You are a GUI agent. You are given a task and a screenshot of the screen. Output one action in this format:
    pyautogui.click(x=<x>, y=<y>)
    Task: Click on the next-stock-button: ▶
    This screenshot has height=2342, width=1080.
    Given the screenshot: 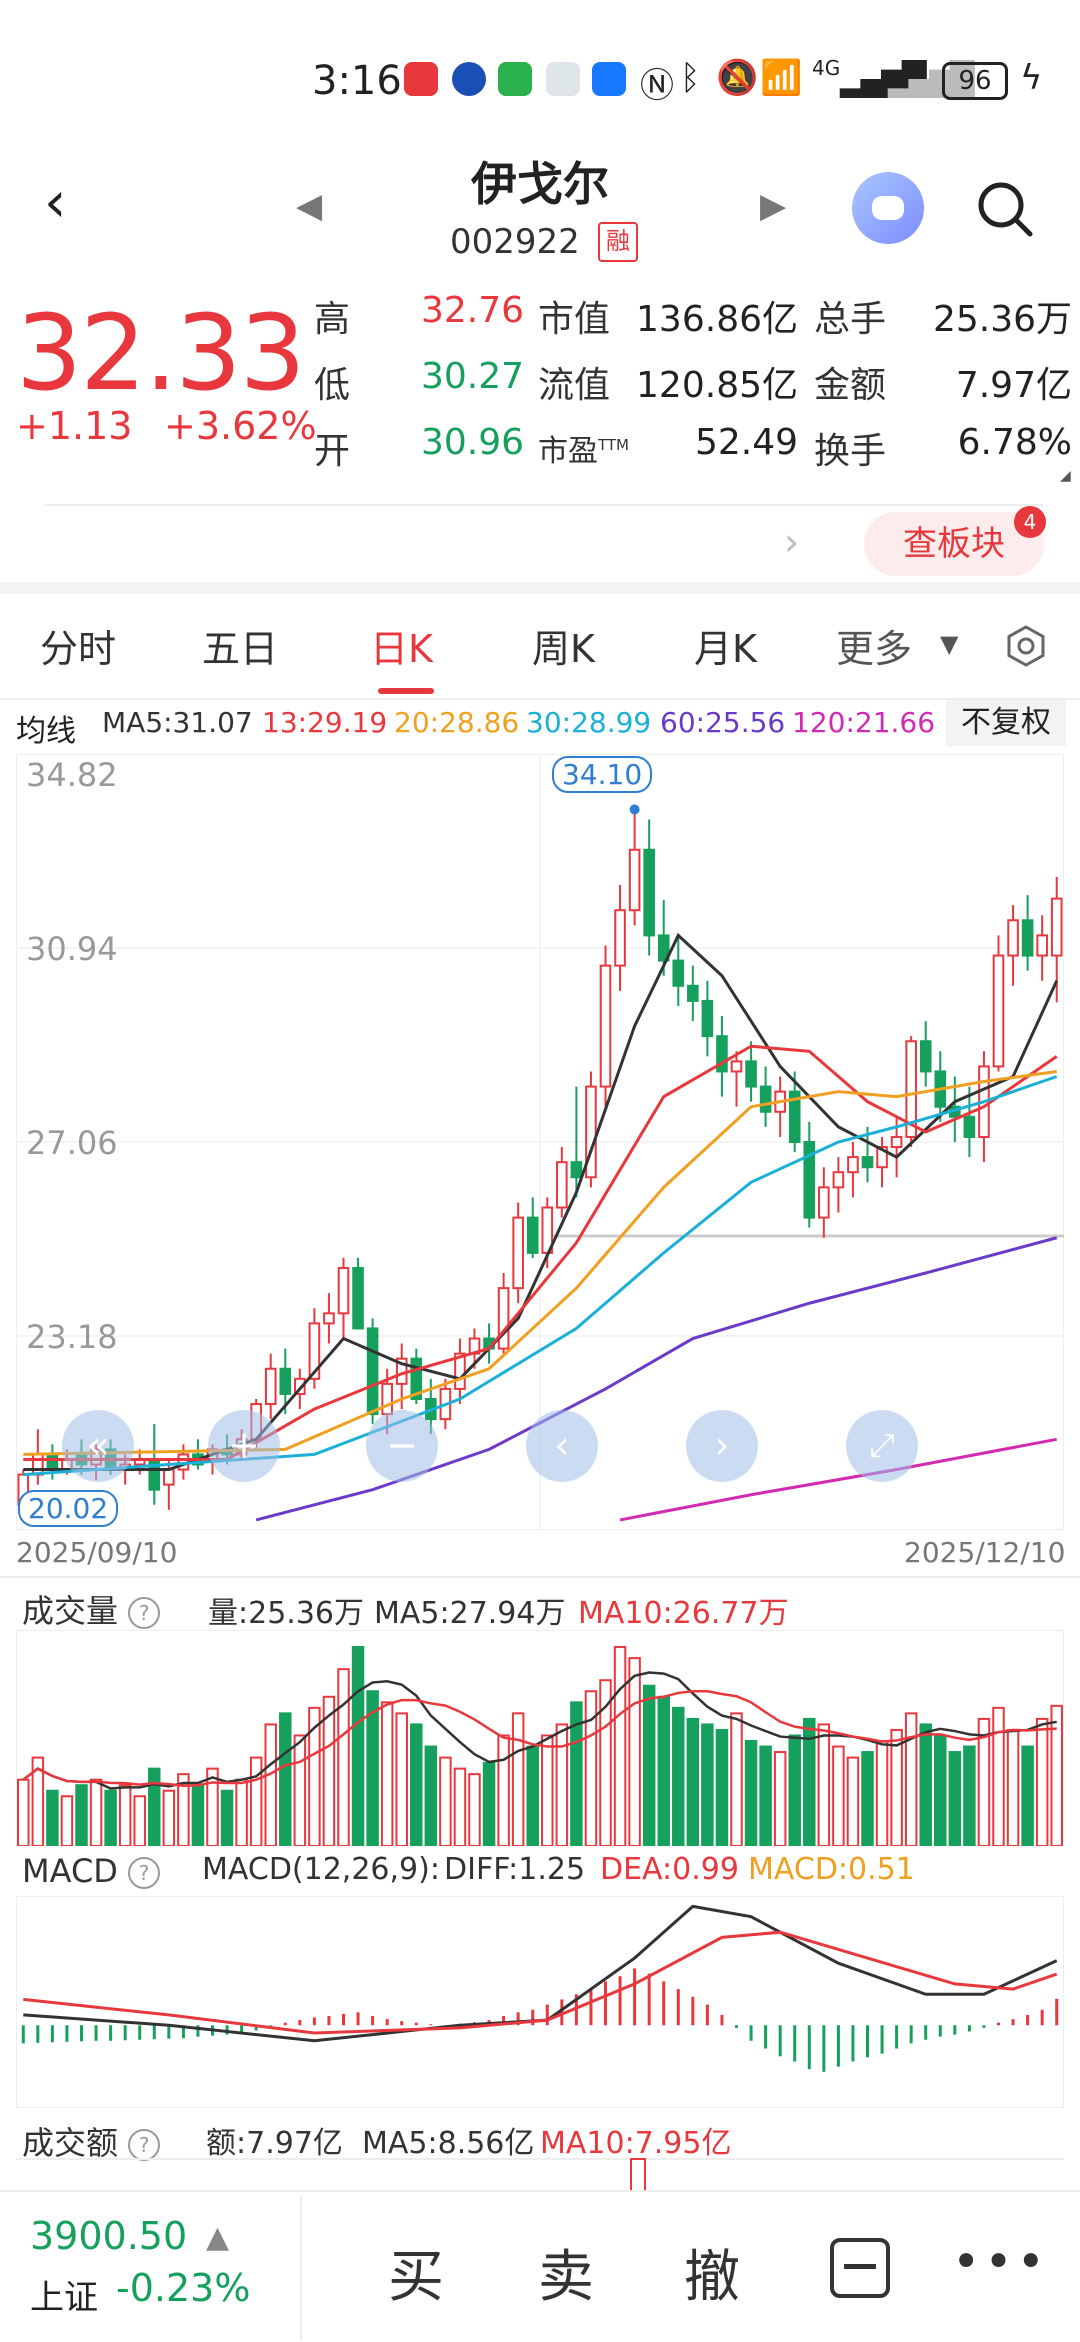 What is the action you would take?
    pyautogui.click(x=773, y=206)
    